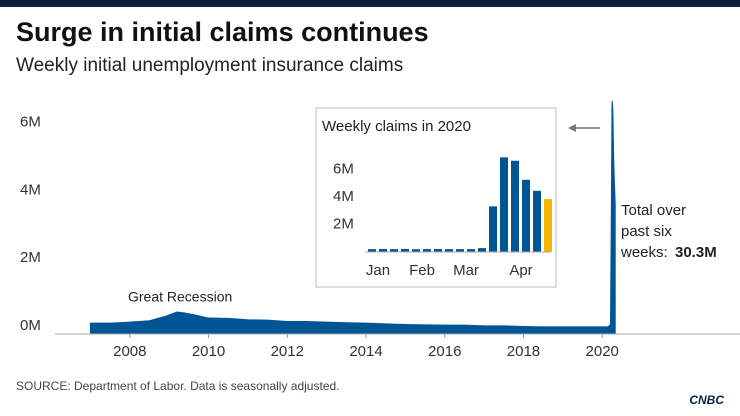 The width and height of the screenshot is (740, 416). Describe the element at coordinates (644, 252) in the screenshot. I see `annotation: weeks:` at that location.